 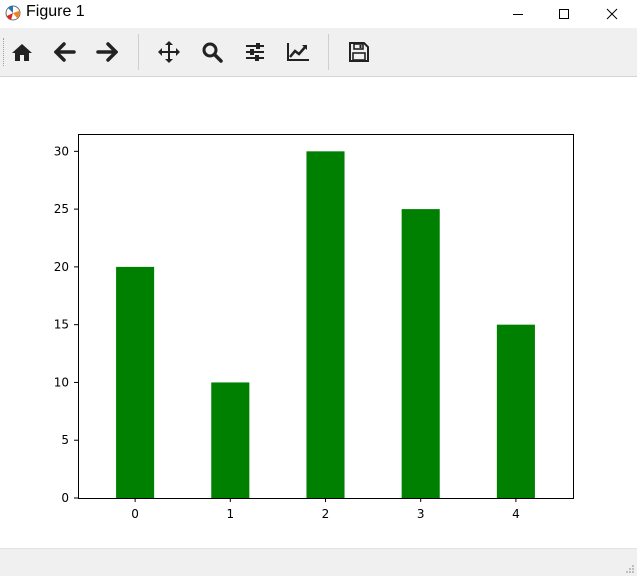 I want to click on y-tick-label: 20, so click(x=61, y=267).